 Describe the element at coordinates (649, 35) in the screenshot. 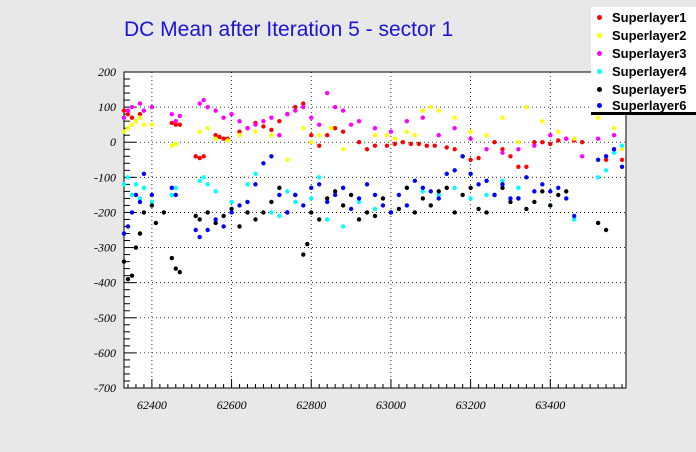

I see `legend-label: Superlayer2` at that location.